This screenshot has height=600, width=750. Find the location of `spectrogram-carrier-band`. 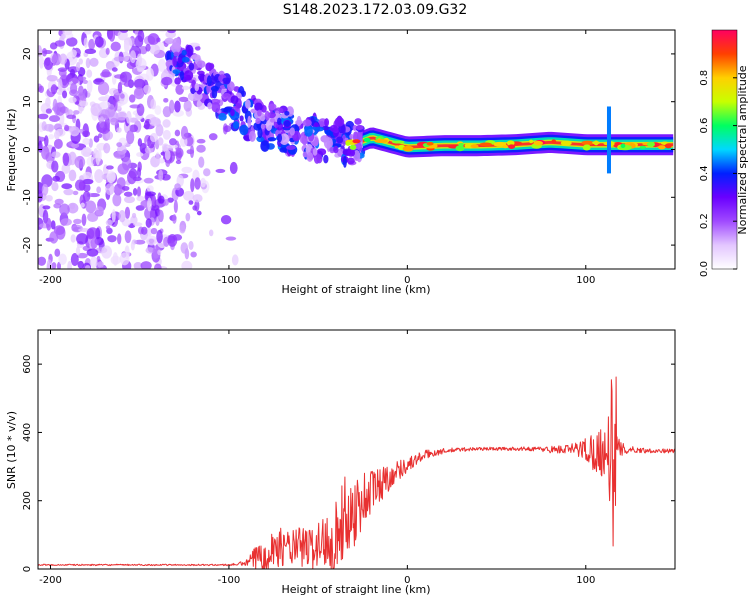

spectrogram-carrier-band is located at coordinates (518, 142).